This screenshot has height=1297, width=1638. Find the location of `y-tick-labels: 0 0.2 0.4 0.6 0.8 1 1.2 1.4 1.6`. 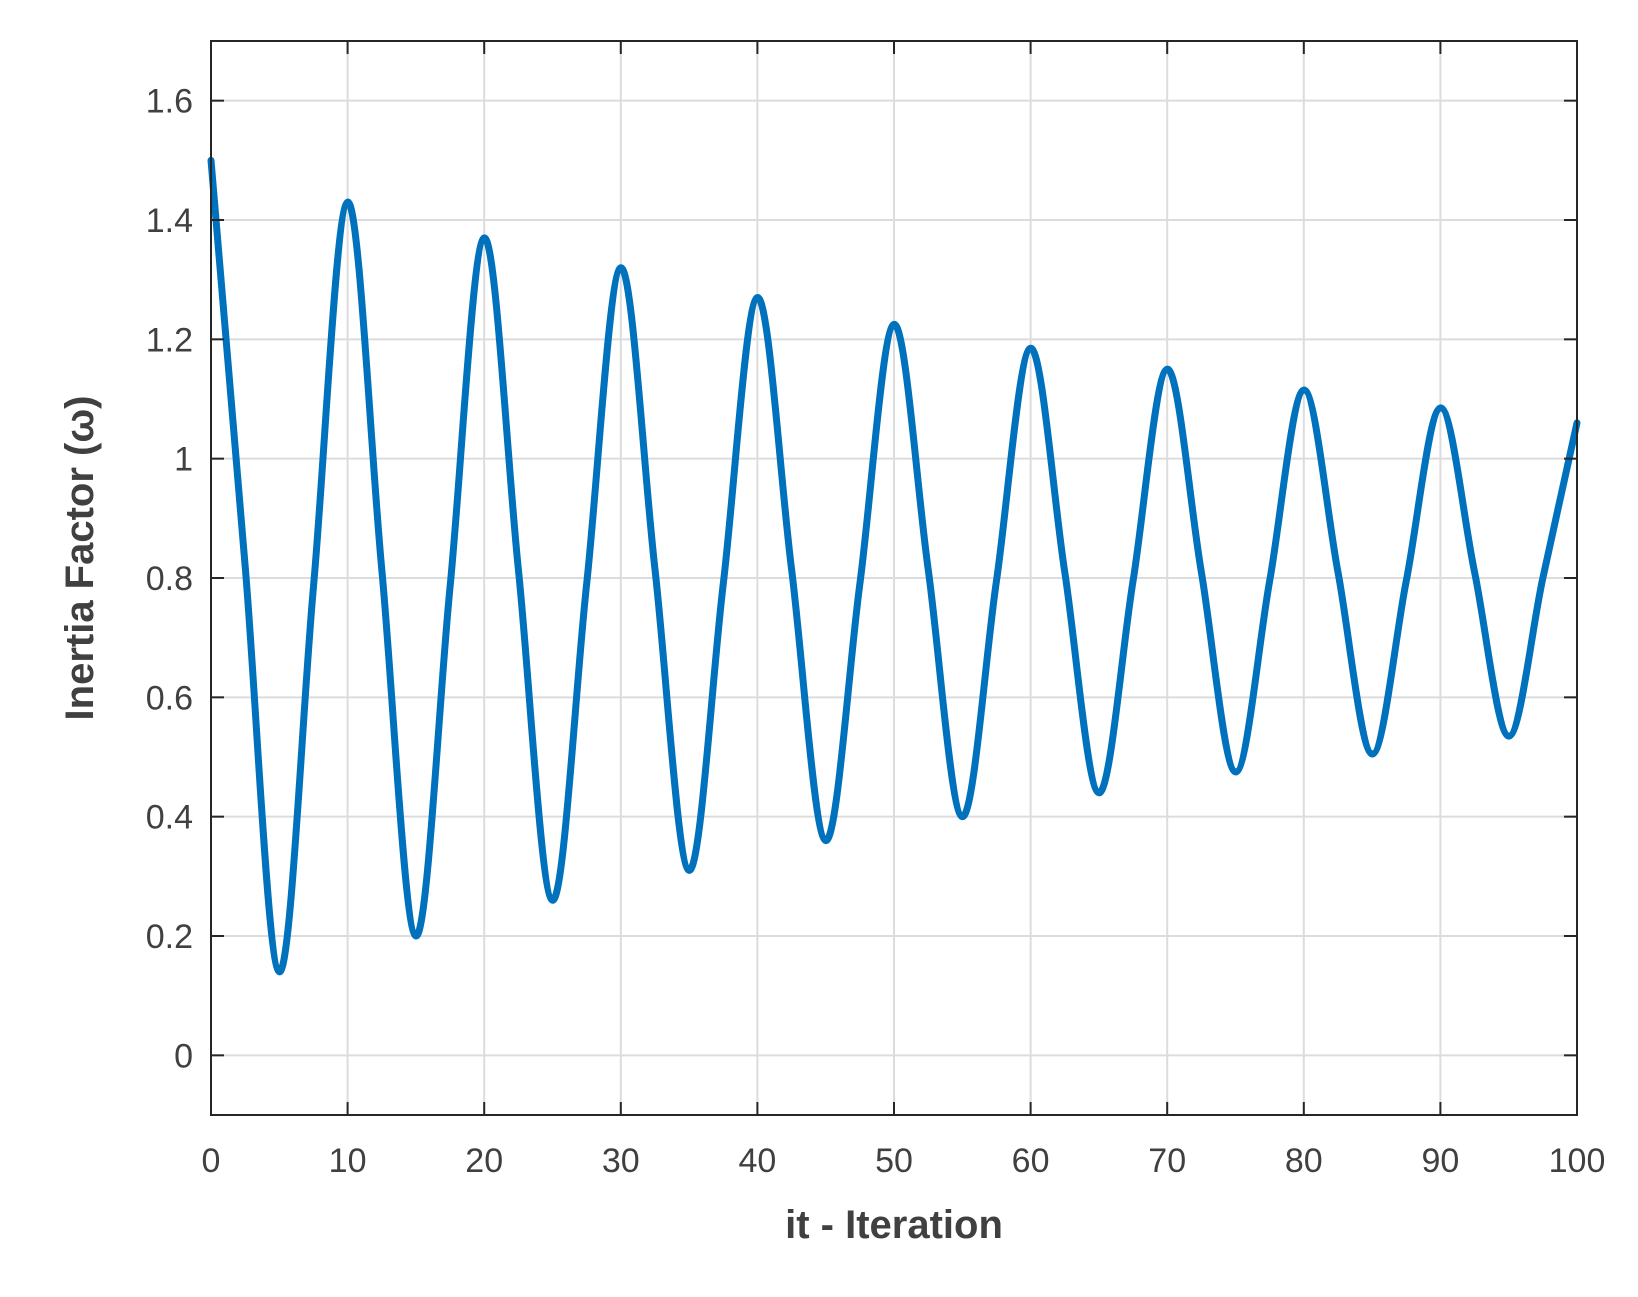

y-tick-labels: 0 0.2 0.4 0.6 0.8 1 1.2 1.4 1.6 is located at coordinates (169, 579).